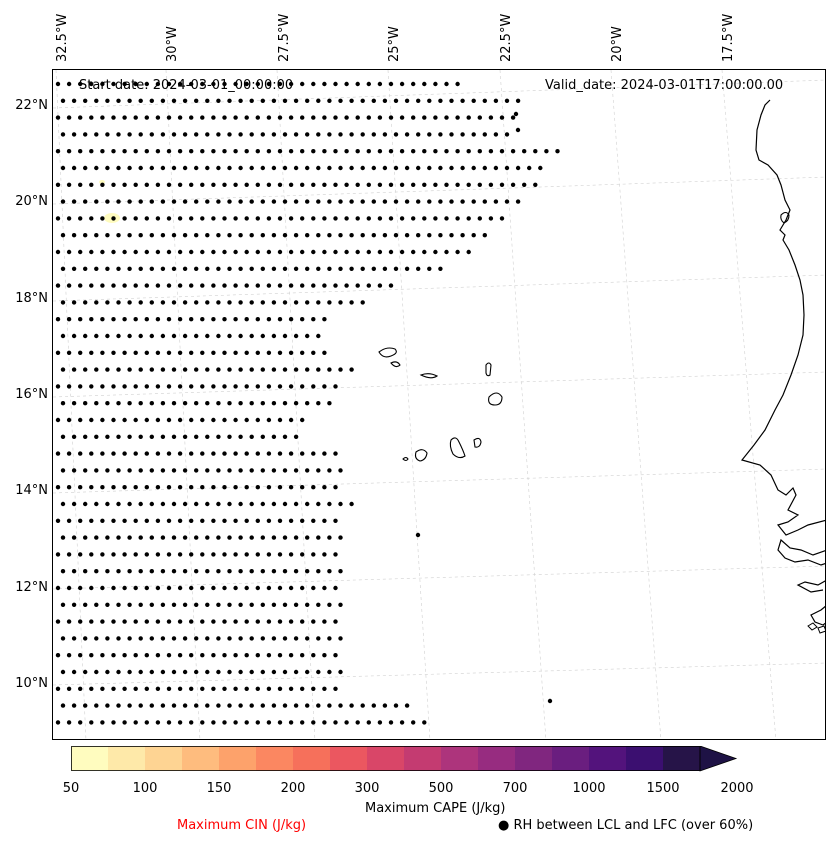  I want to click on island-bijagos, so click(812, 626).